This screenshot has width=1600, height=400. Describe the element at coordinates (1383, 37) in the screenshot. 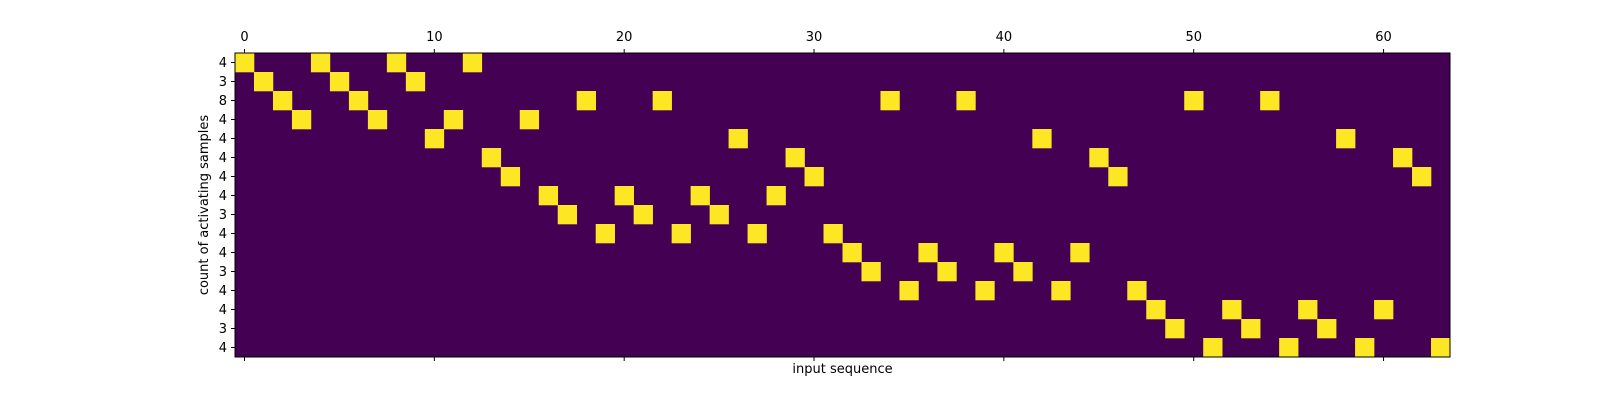

I see `x-tick-label: 60` at that location.